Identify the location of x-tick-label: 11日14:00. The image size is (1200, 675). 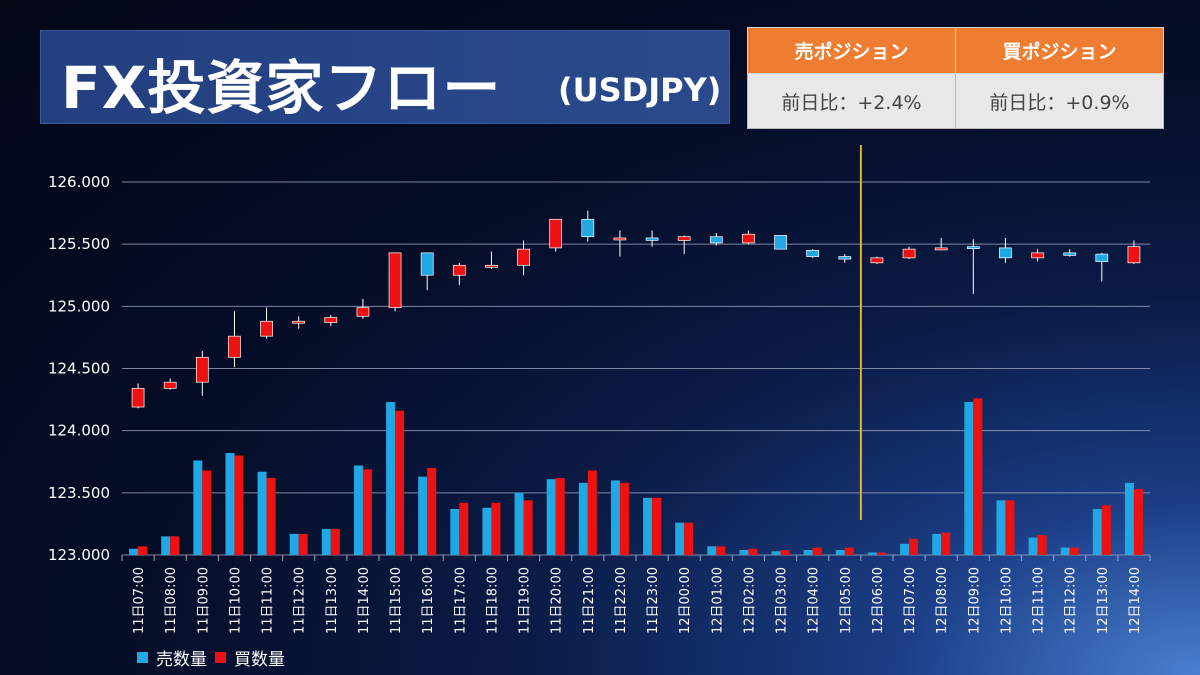
(364, 600).